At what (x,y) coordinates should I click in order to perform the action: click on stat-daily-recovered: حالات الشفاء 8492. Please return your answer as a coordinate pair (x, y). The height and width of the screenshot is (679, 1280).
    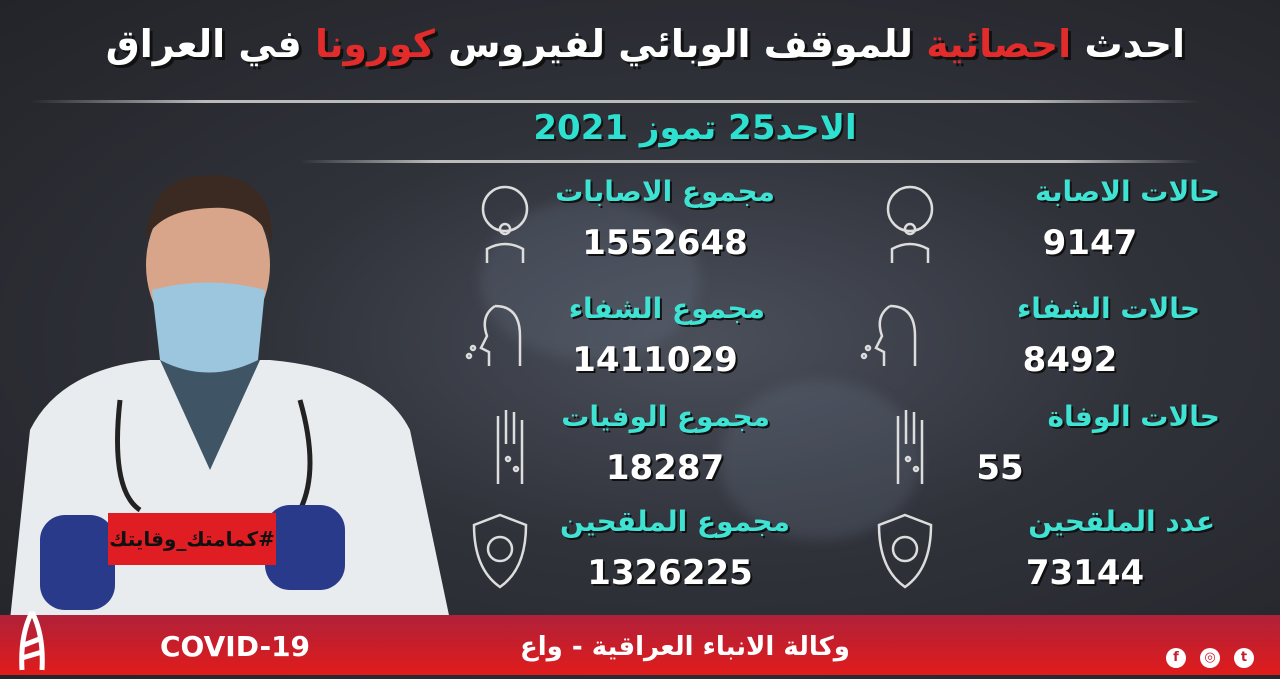
    Looking at the image, I should click on (1030, 342).